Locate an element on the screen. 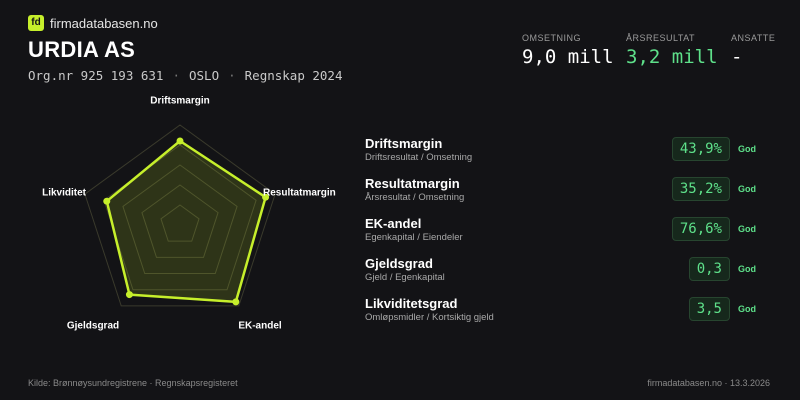 The width and height of the screenshot is (800, 400). axis-label: Gjeldsgrad is located at coordinates (93, 326).